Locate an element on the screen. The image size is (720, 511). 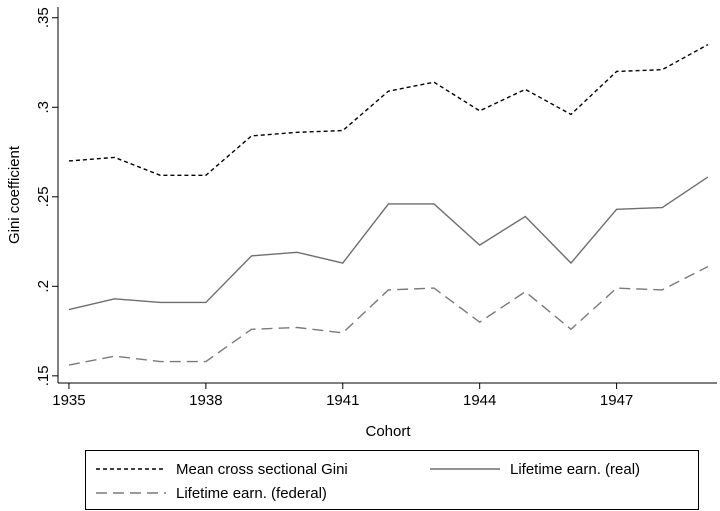
x-tick-label: 1947 is located at coordinates (616, 400).